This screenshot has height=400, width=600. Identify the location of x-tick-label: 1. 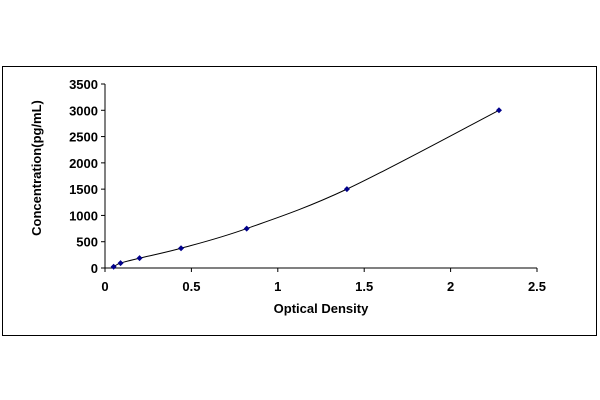
(277, 286).